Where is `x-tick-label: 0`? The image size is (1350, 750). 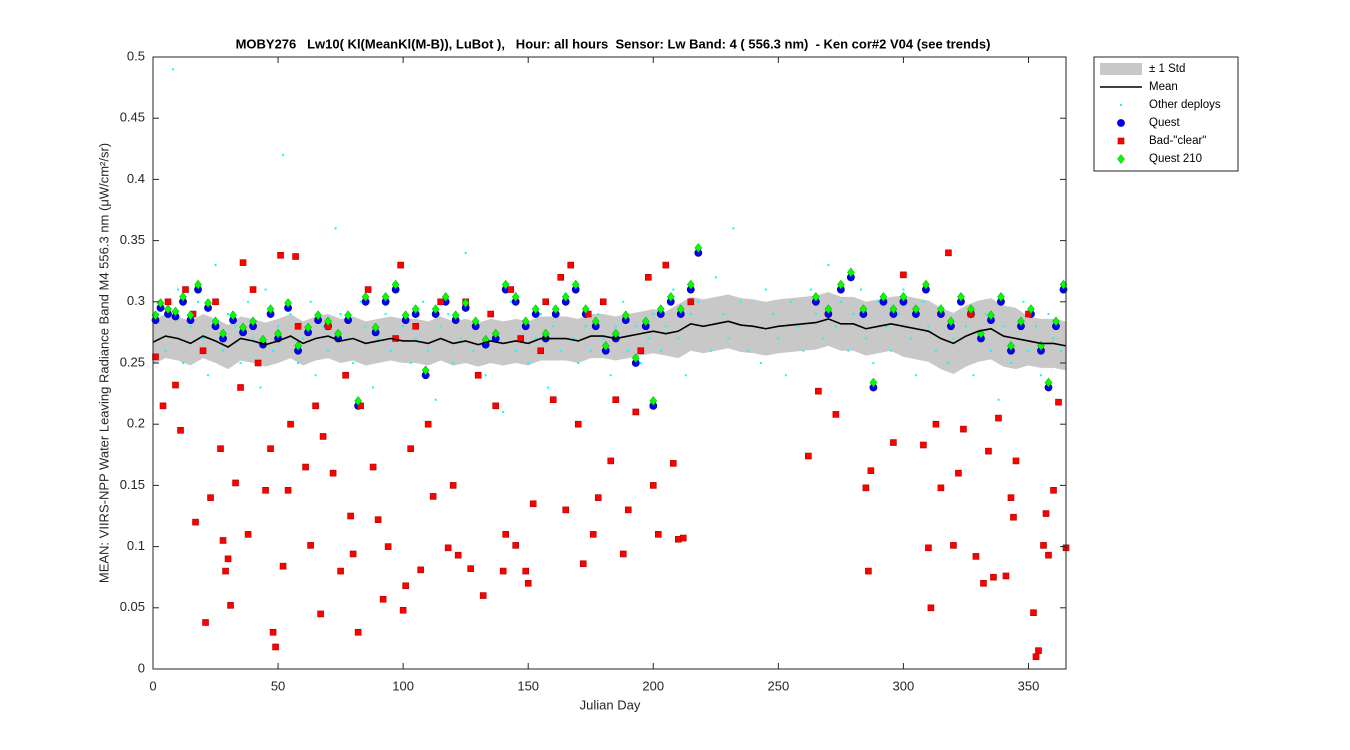
x-tick-label: 0 is located at coordinates (152, 685).